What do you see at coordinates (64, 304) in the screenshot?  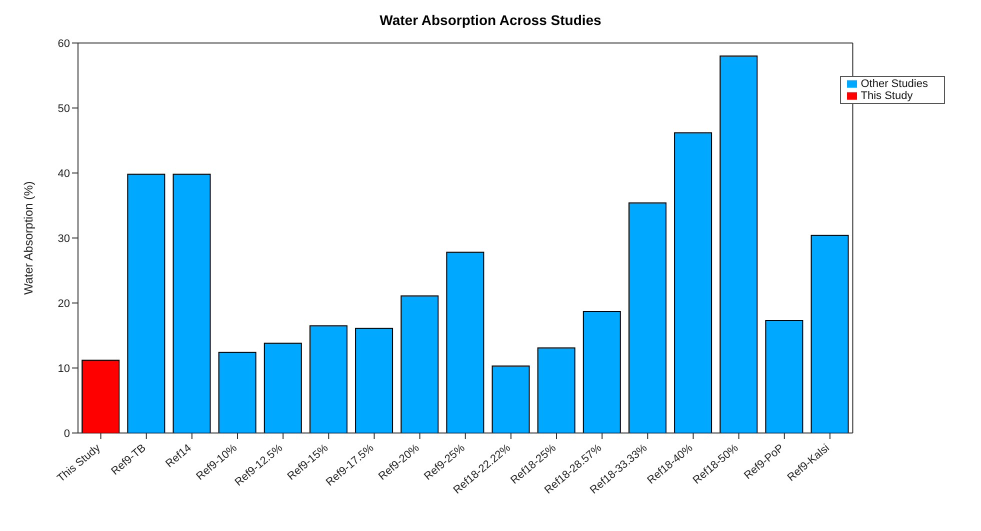 I see `y-tick-label: 20` at bounding box center [64, 304].